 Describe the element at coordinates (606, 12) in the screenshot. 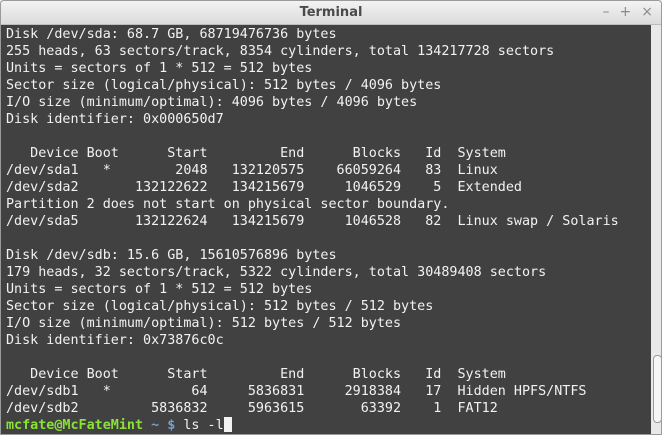

I see `minimize-icon: –` at that location.